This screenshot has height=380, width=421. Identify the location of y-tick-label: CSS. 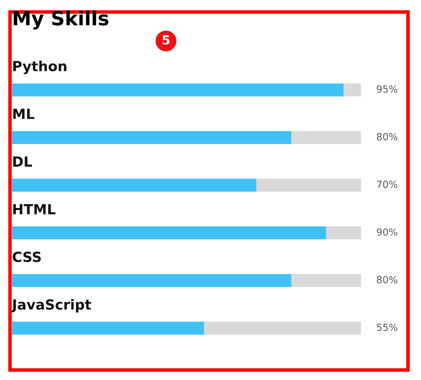
(26, 257).